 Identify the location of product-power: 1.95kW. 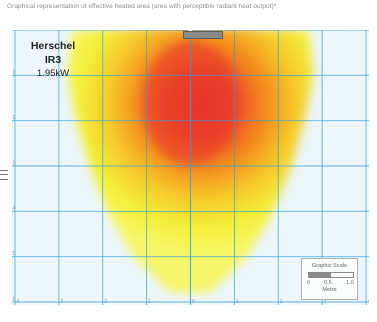
(53, 73).